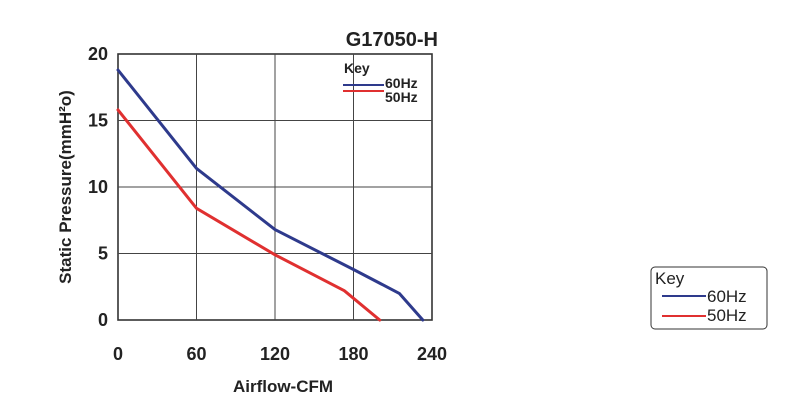 This screenshot has width=787, height=411. Describe the element at coordinates (353, 354) in the screenshot. I see `x-tick-label: 180` at that location.